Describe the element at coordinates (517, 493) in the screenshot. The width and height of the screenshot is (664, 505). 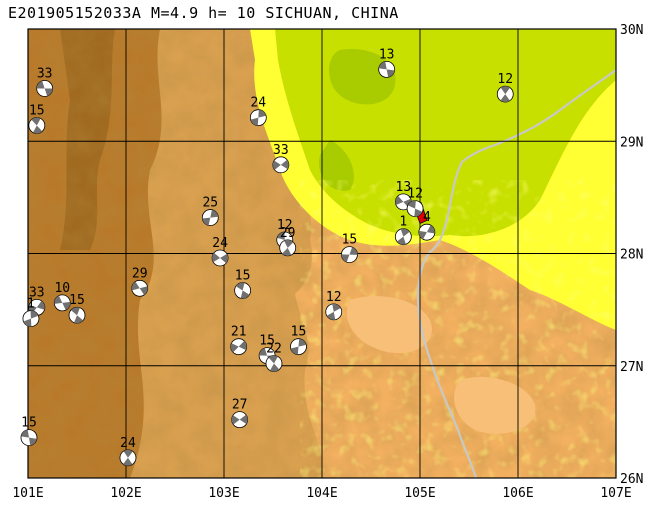
I see `lon-tick-label: 106E` at that location.